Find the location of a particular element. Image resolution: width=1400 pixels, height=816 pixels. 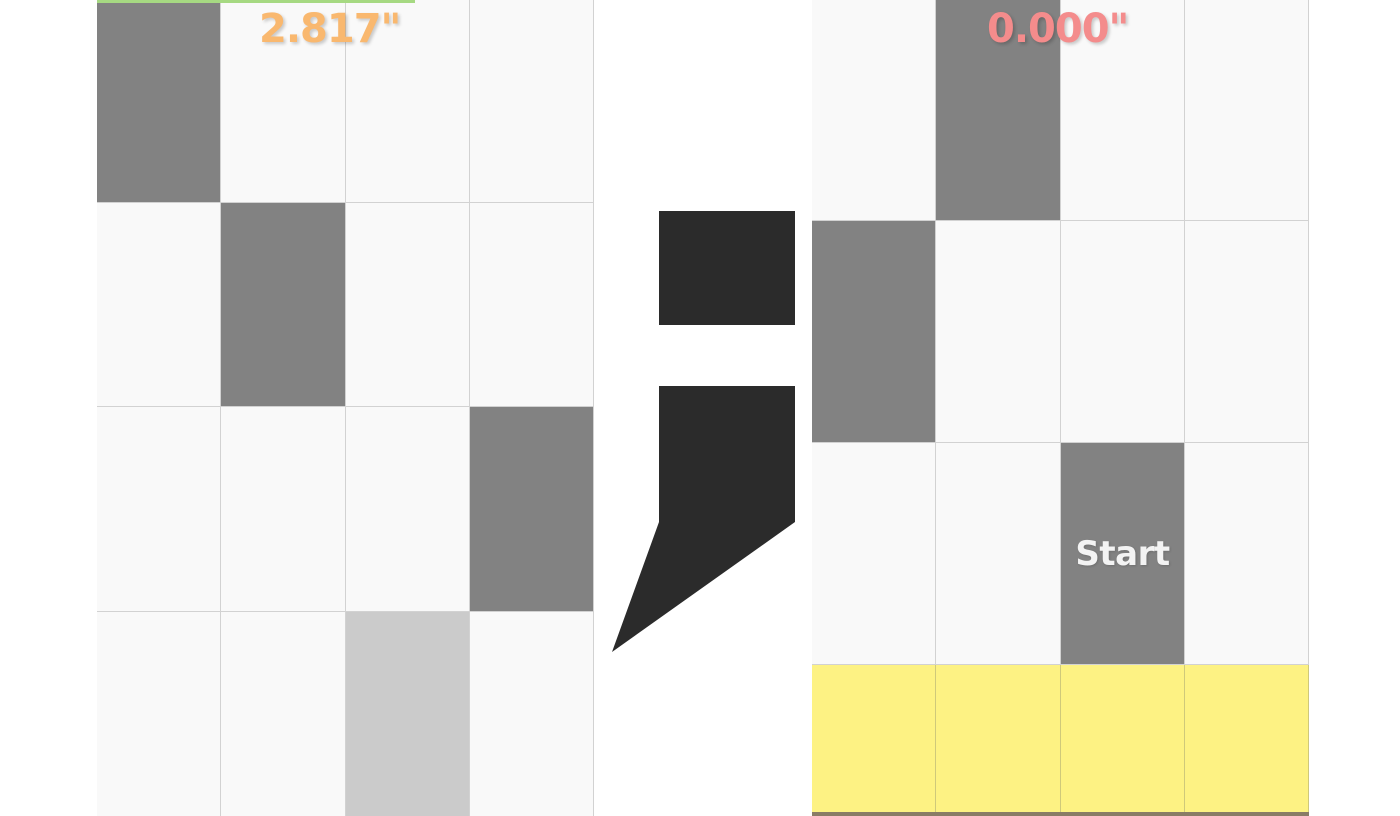

floor-strip is located at coordinates (1060, 814).